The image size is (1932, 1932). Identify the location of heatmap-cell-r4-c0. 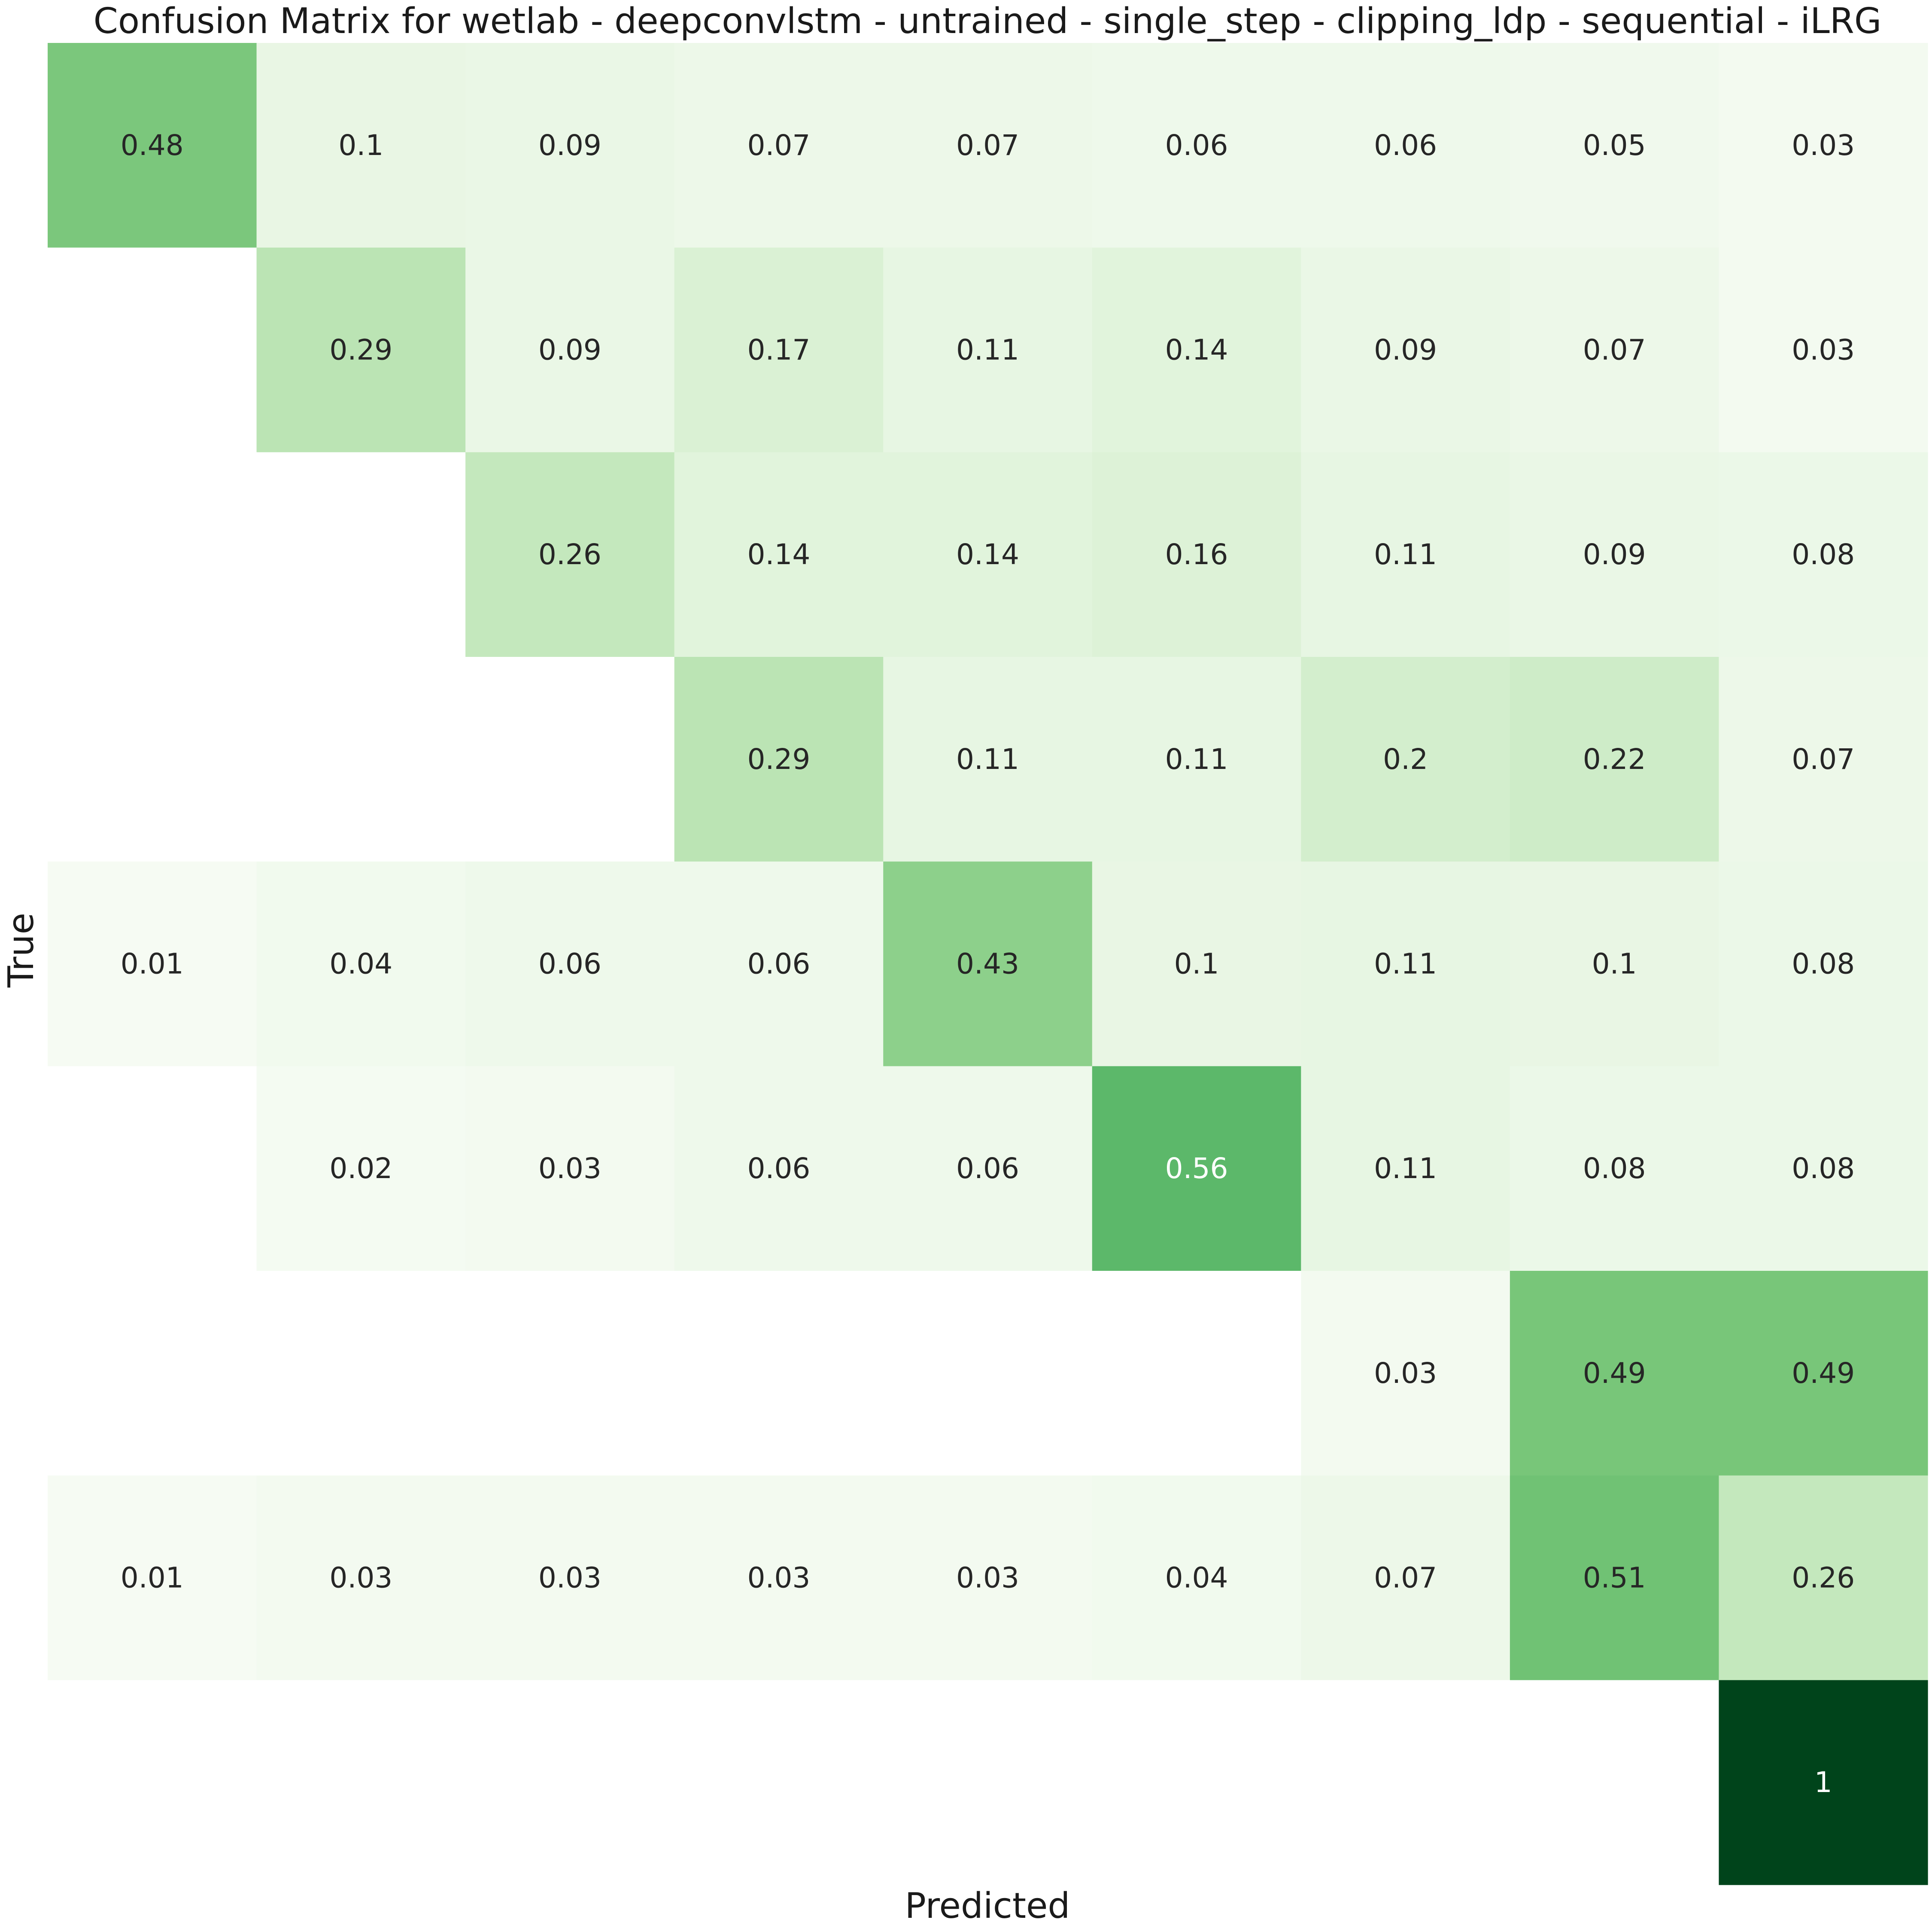
(153, 963).